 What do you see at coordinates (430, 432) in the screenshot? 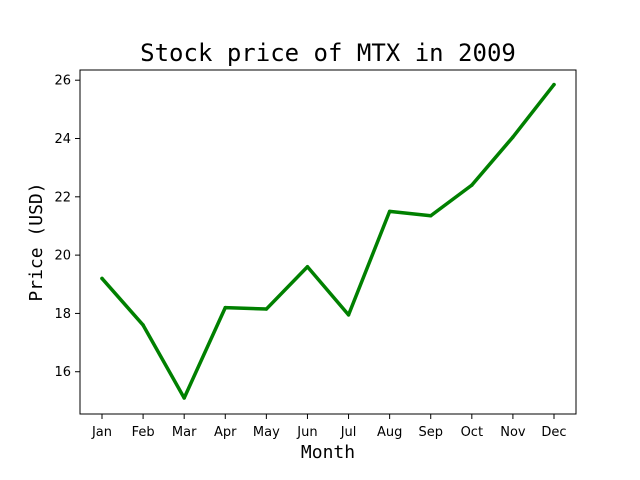
I see `x-tick-label: Sep` at bounding box center [430, 432].